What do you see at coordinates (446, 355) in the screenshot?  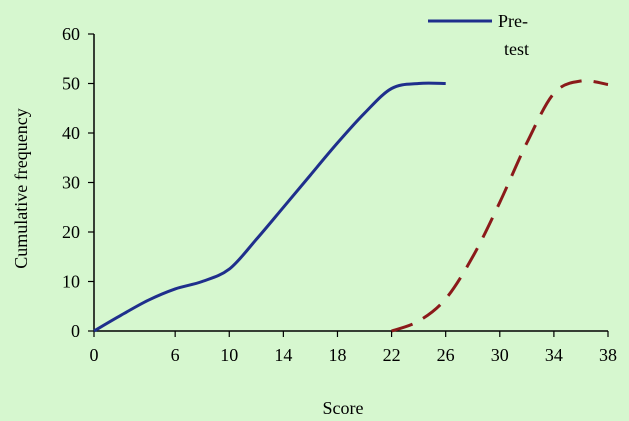 I see `x-tick-label: 26` at bounding box center [446, 355].